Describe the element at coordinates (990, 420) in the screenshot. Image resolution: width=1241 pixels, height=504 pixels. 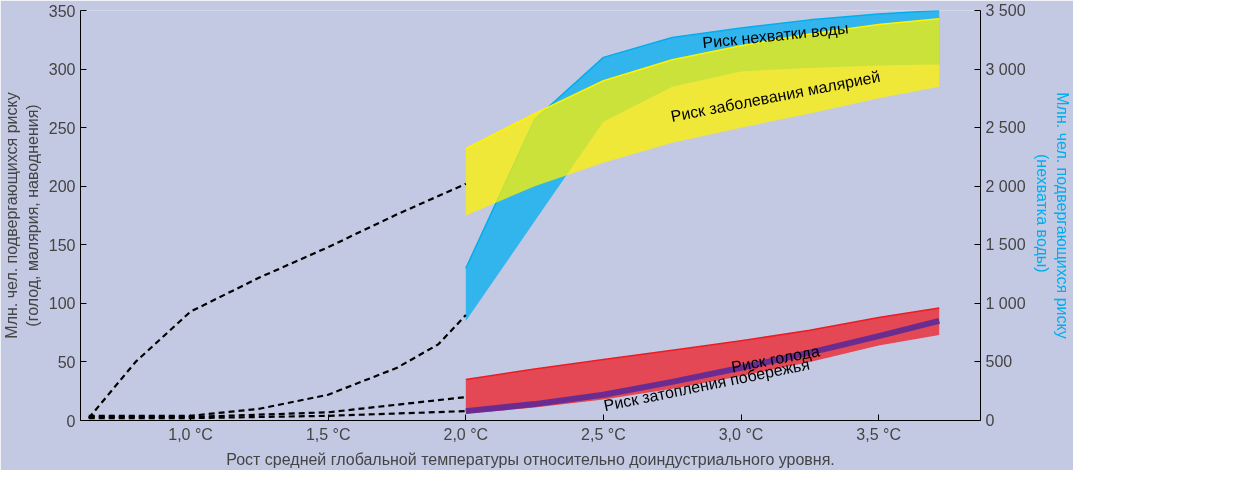
I see `y2-tick-label: 0` at that location.